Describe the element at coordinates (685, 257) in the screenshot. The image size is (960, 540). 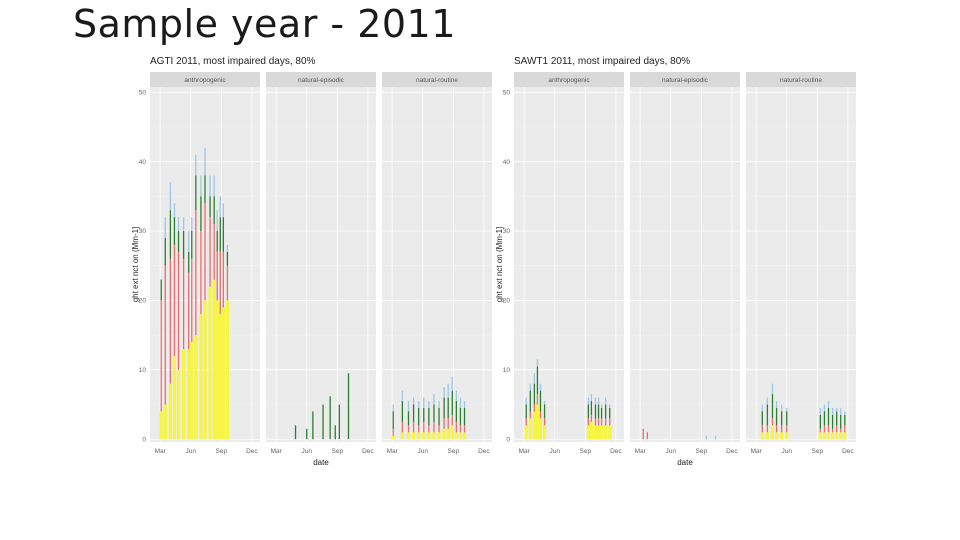
I see `facet-panel-natural-episodic: natural-episodic` at that location.